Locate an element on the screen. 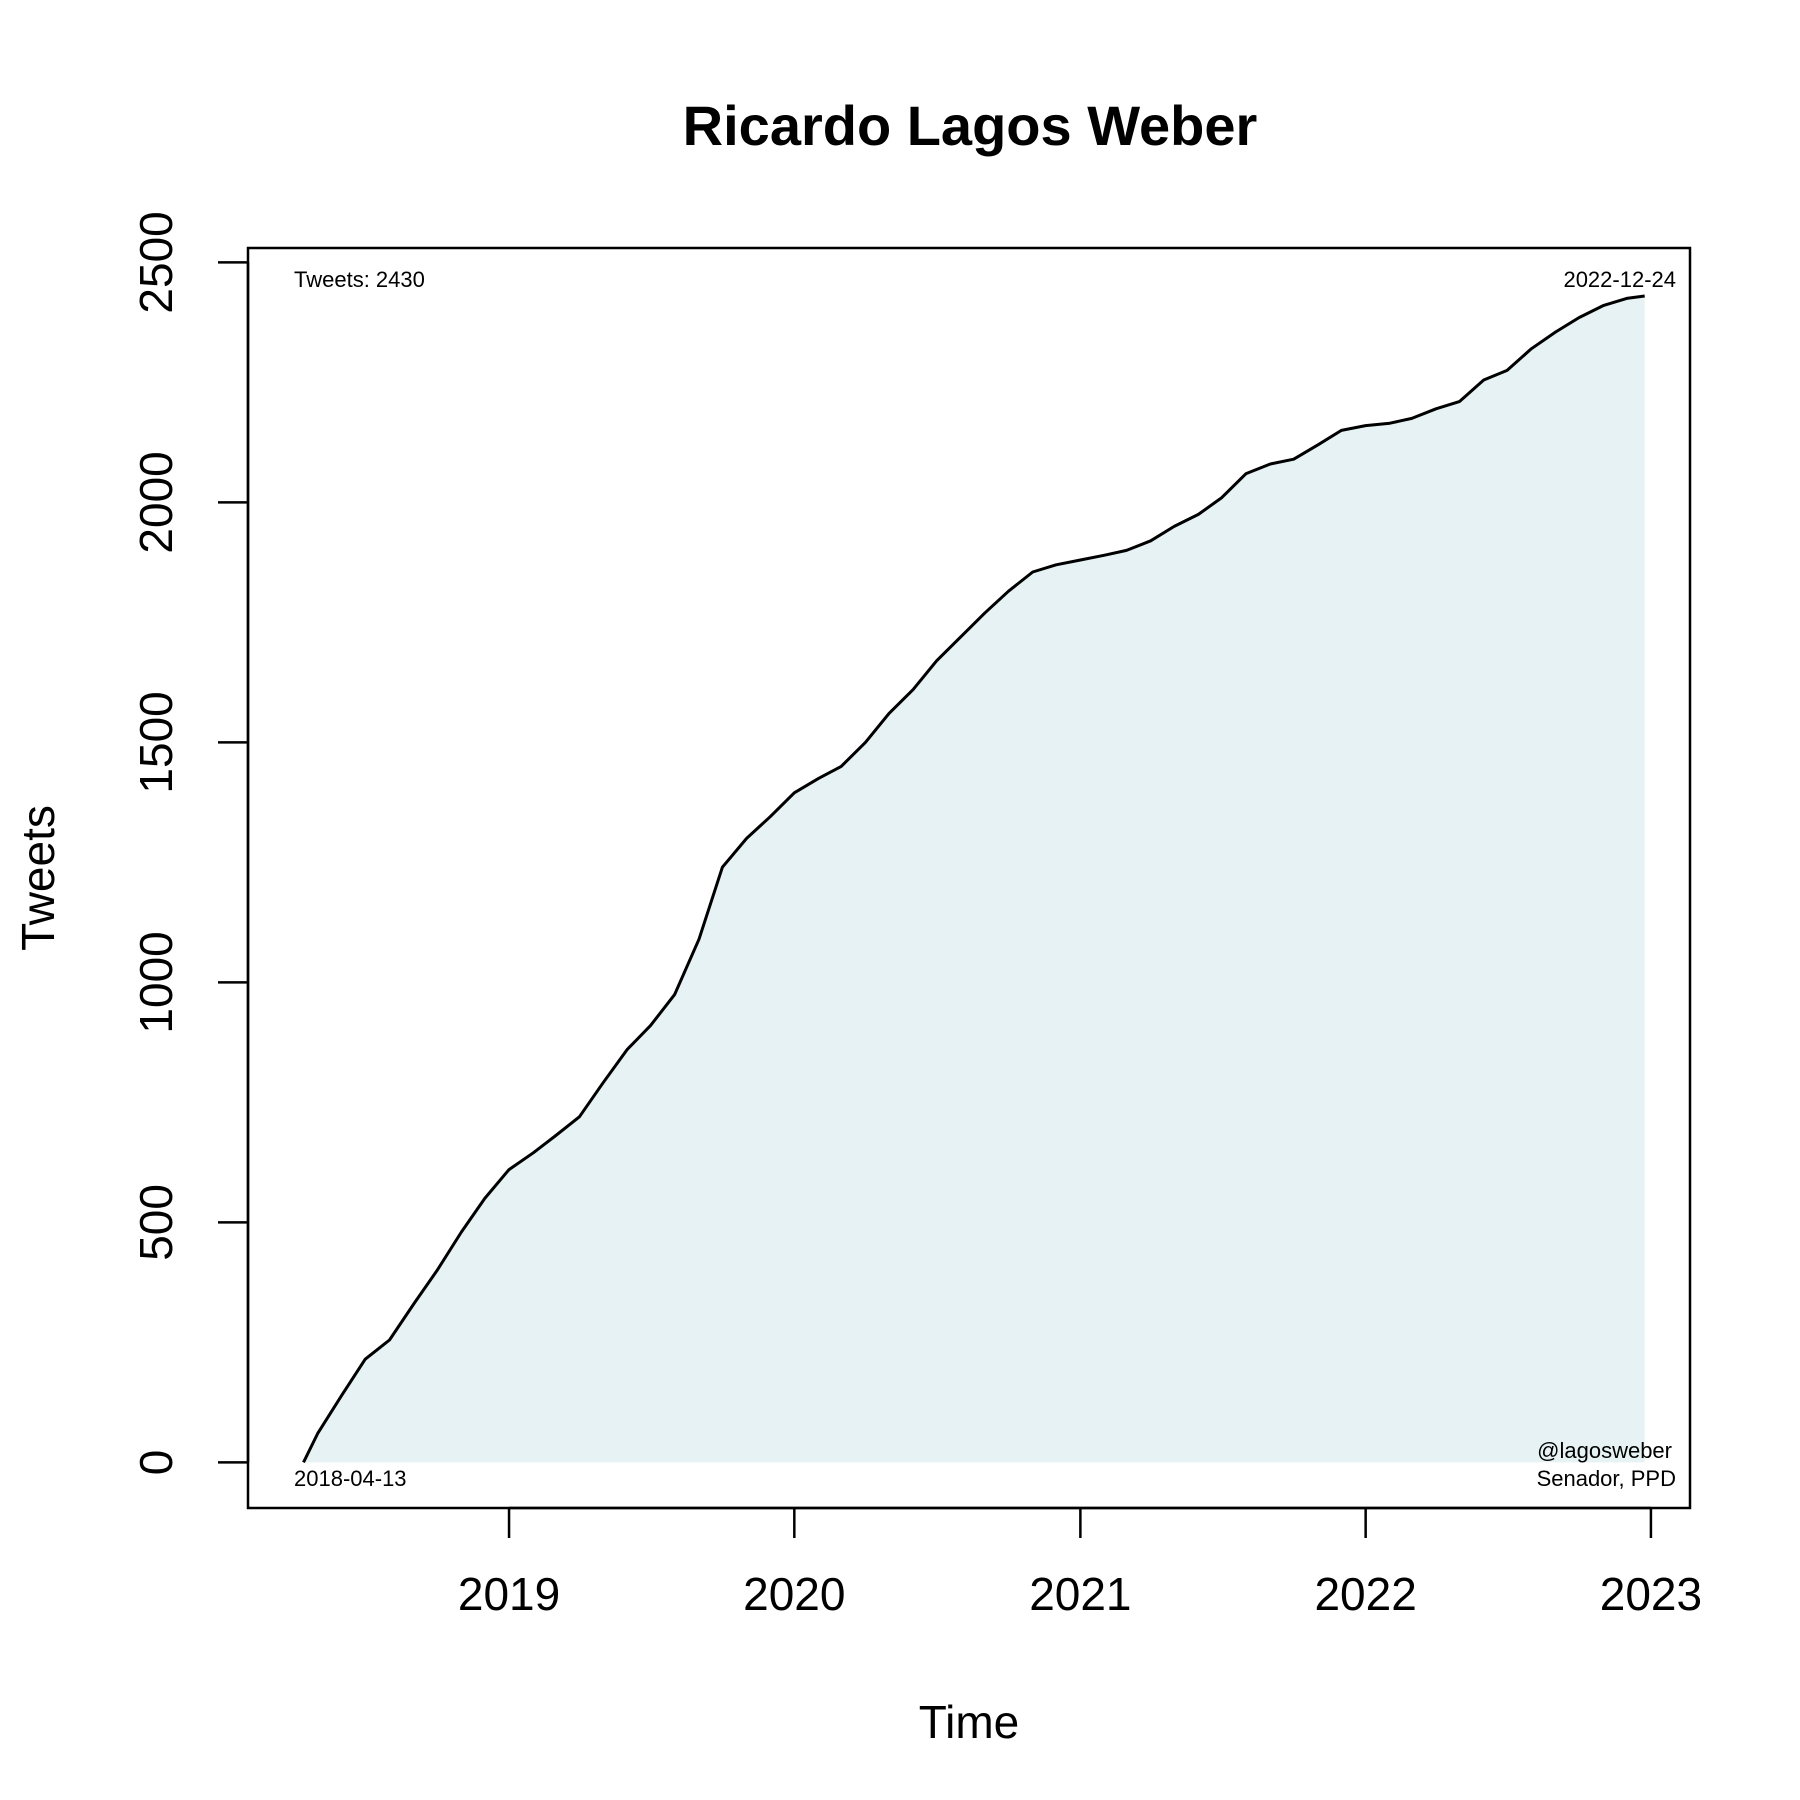 Image resolution: width=1800 pixels, height=1800 pixels. x-tick-label: 2023 is located at coordinates (1651, 1594).